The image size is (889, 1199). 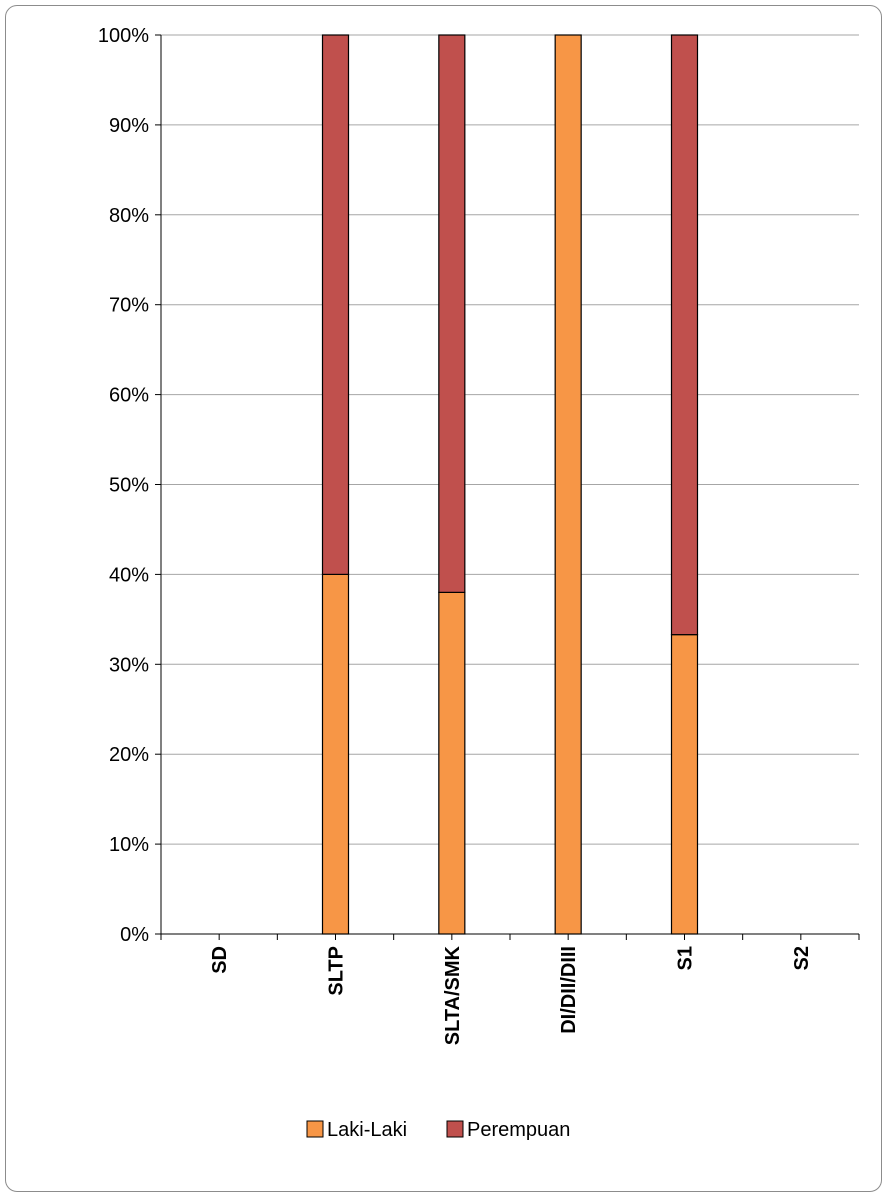 What do you see at coordinates (686, 958) in the screenshot?
I see `category-label: S1` at bounding box center [686, 958].